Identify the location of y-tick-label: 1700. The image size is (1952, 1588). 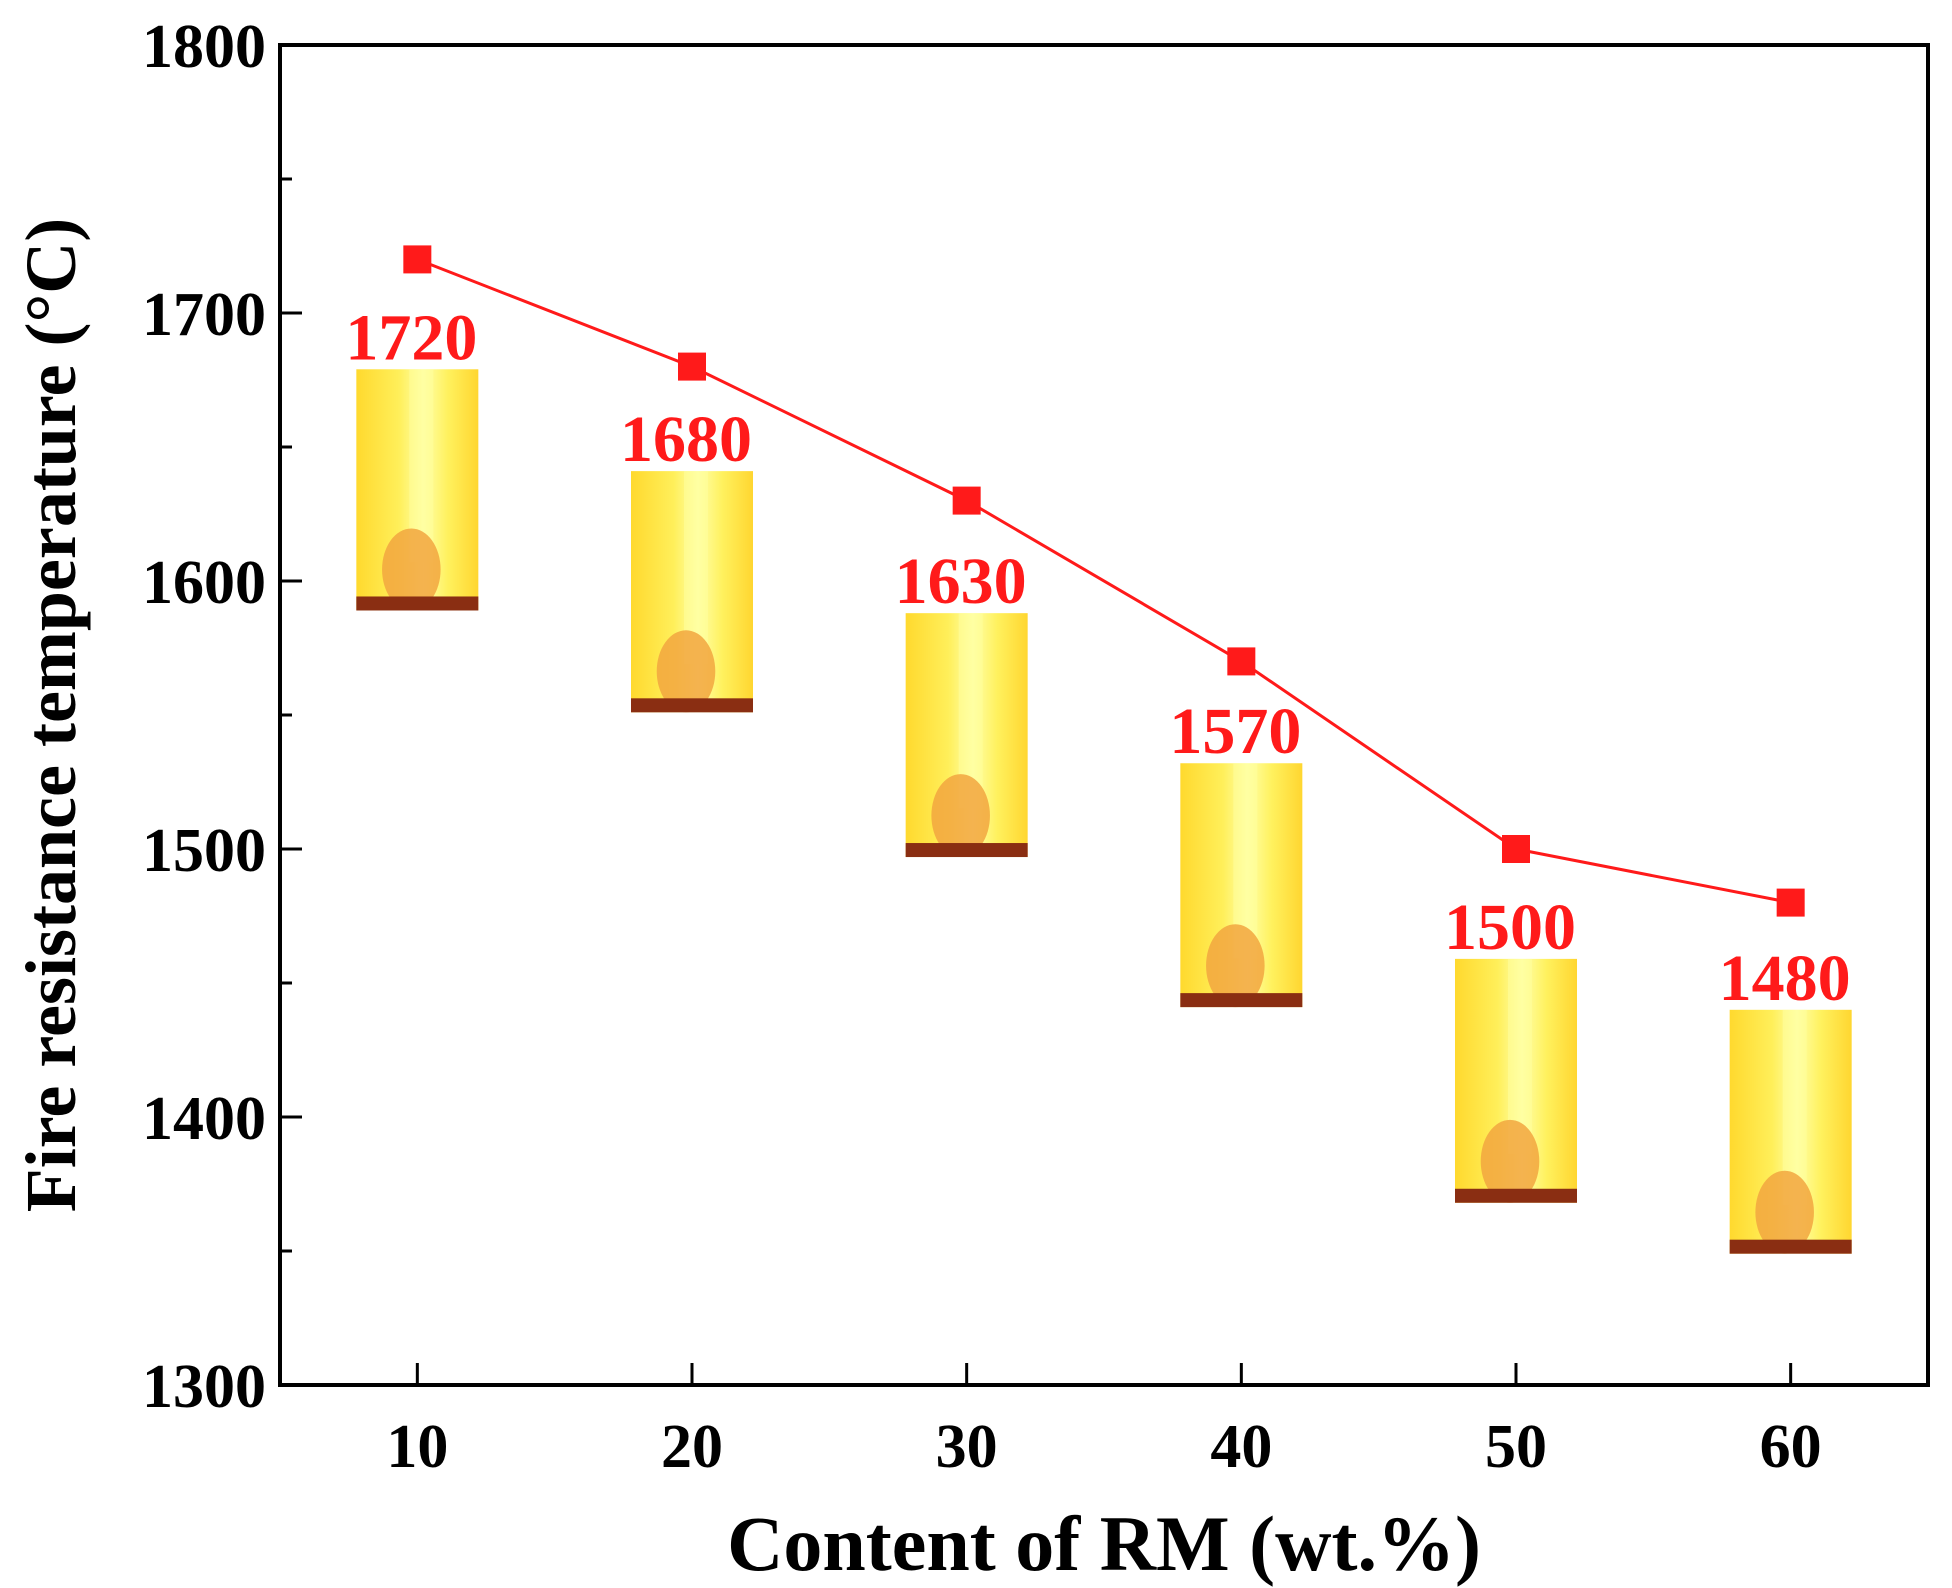
(204, 315).